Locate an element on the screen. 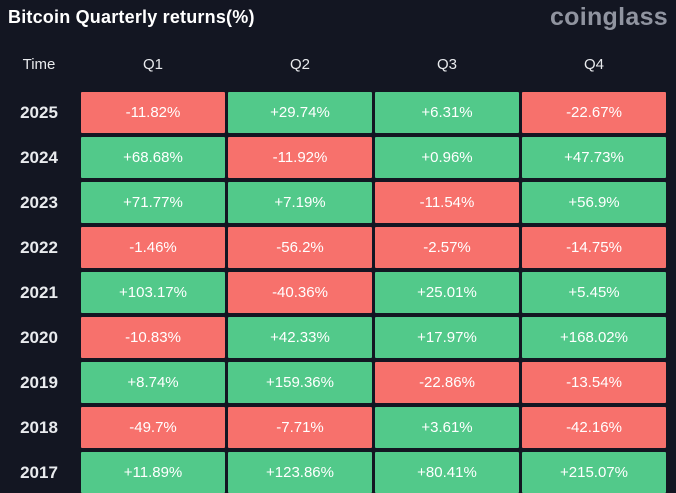  return-cell: -11.92% is located at coordinates (300, 157).